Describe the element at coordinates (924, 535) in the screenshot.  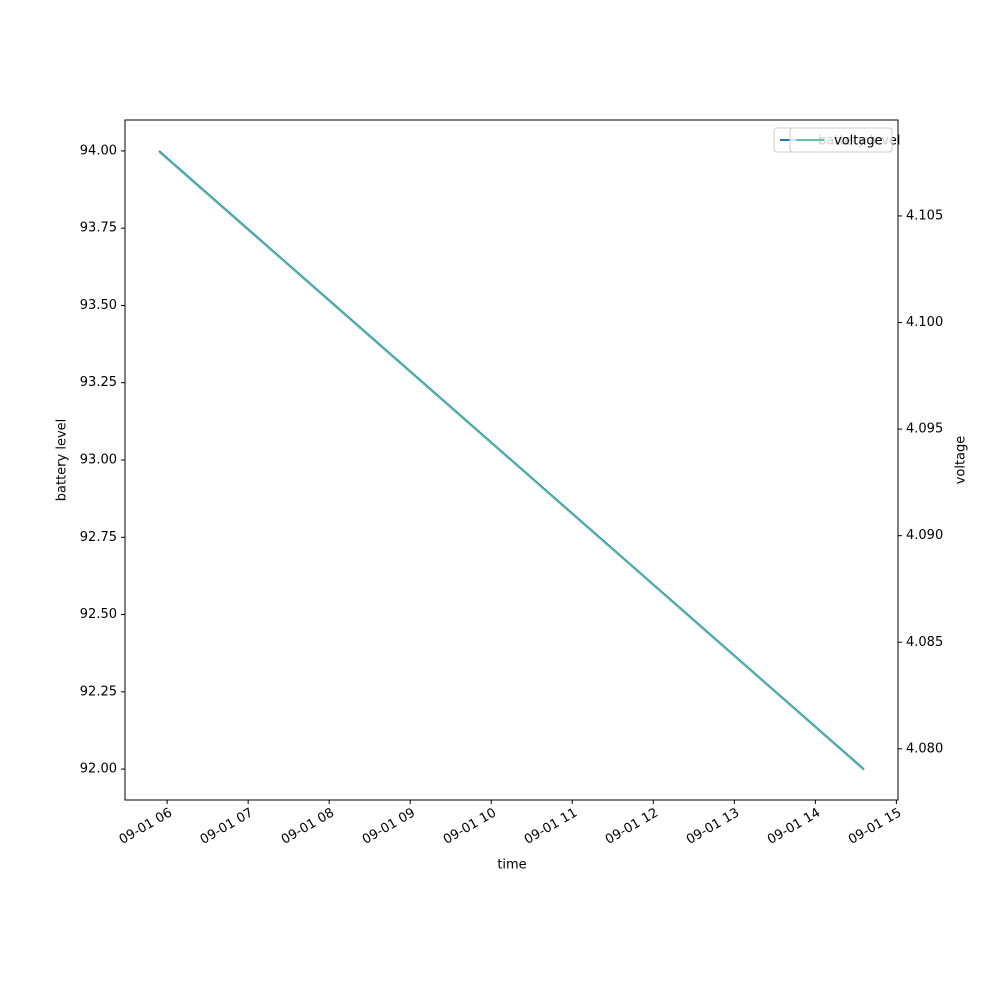
I see `y2-tick-label: 4.090` at that location.